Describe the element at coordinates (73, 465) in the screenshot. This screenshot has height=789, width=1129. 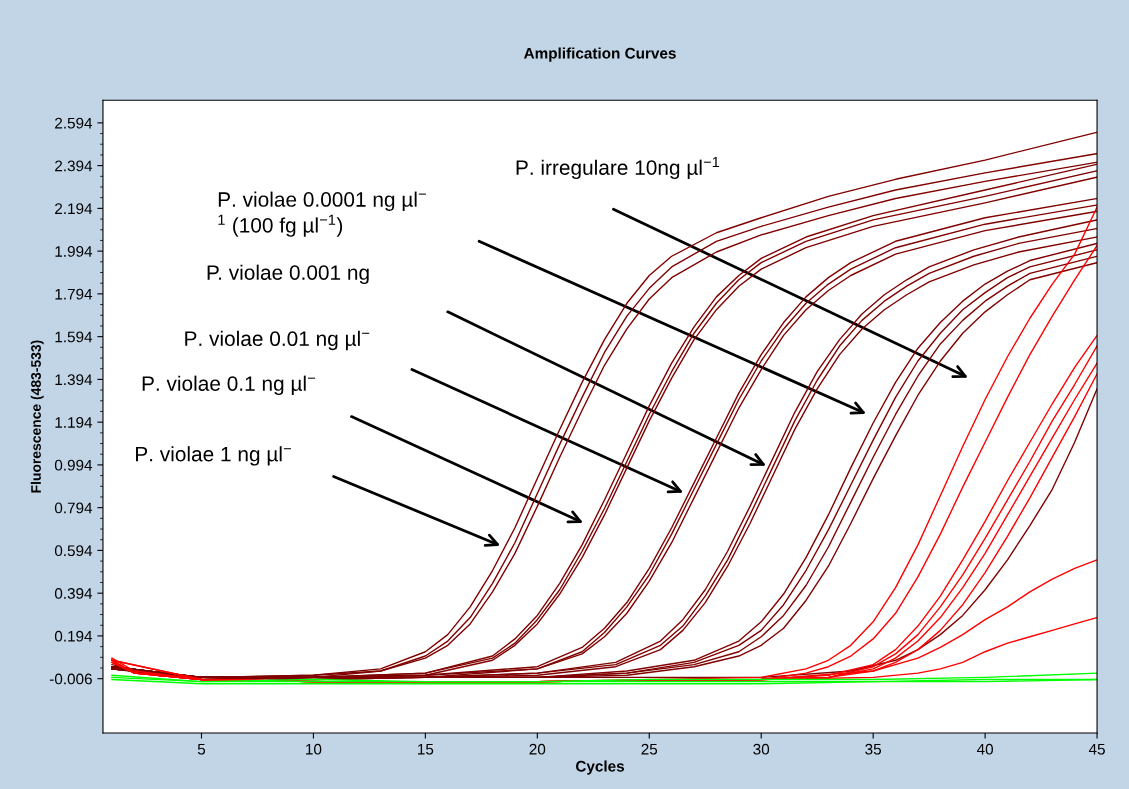
I see `y-tick-label: 0.994` at that location.